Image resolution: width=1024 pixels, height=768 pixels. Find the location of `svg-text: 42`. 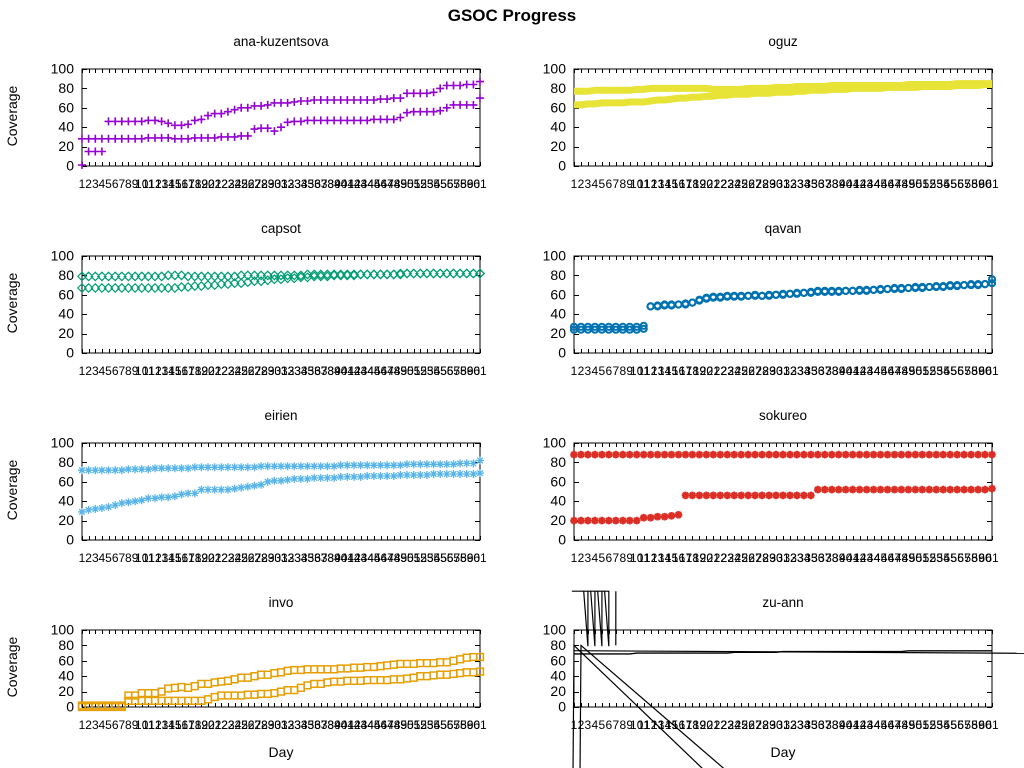

svg-text: 42 is located at coordinates (860, 725).